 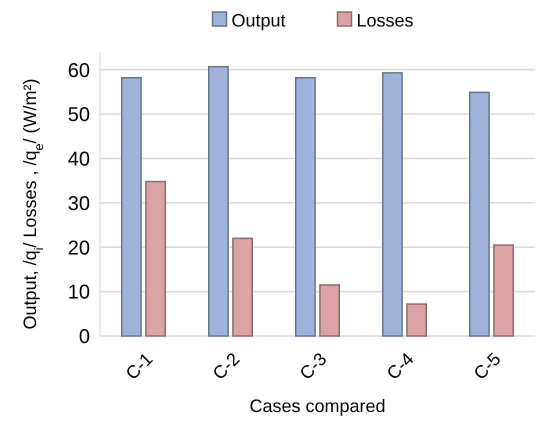 I want to click on y-tick-label: 40, so click(x=79, y=159).